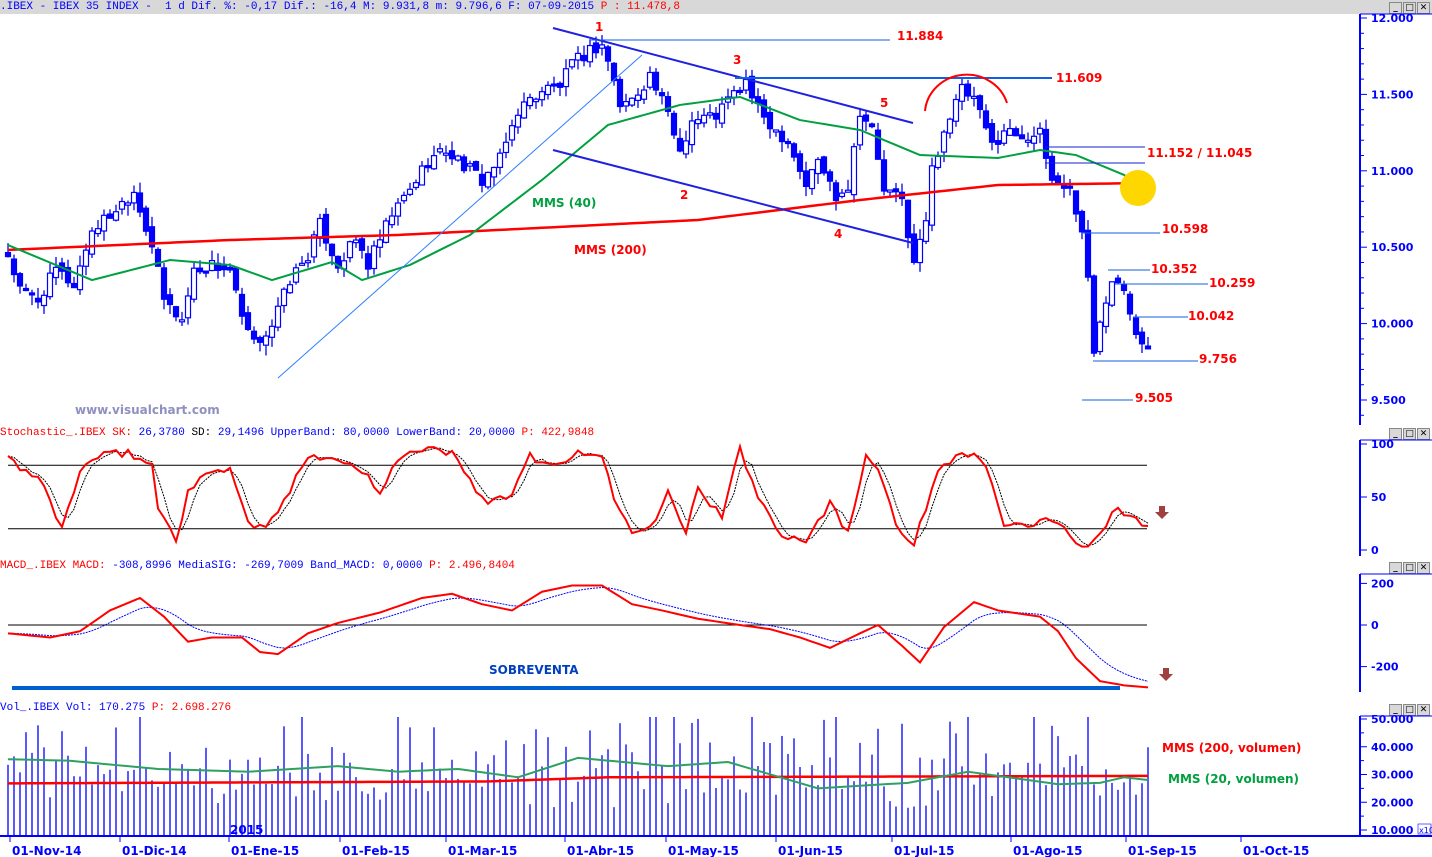  Describe the element at coordinates (578, 773) in the screenshot. I see `volume-mms20-line` at that location.